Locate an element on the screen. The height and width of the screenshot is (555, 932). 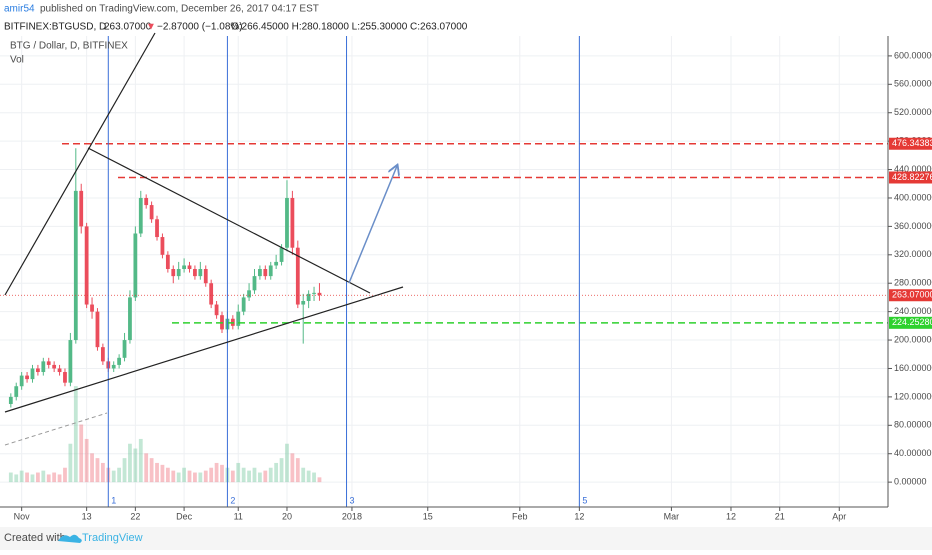
y-tick-label: 320.00000 is located at coordinates (913, 254).